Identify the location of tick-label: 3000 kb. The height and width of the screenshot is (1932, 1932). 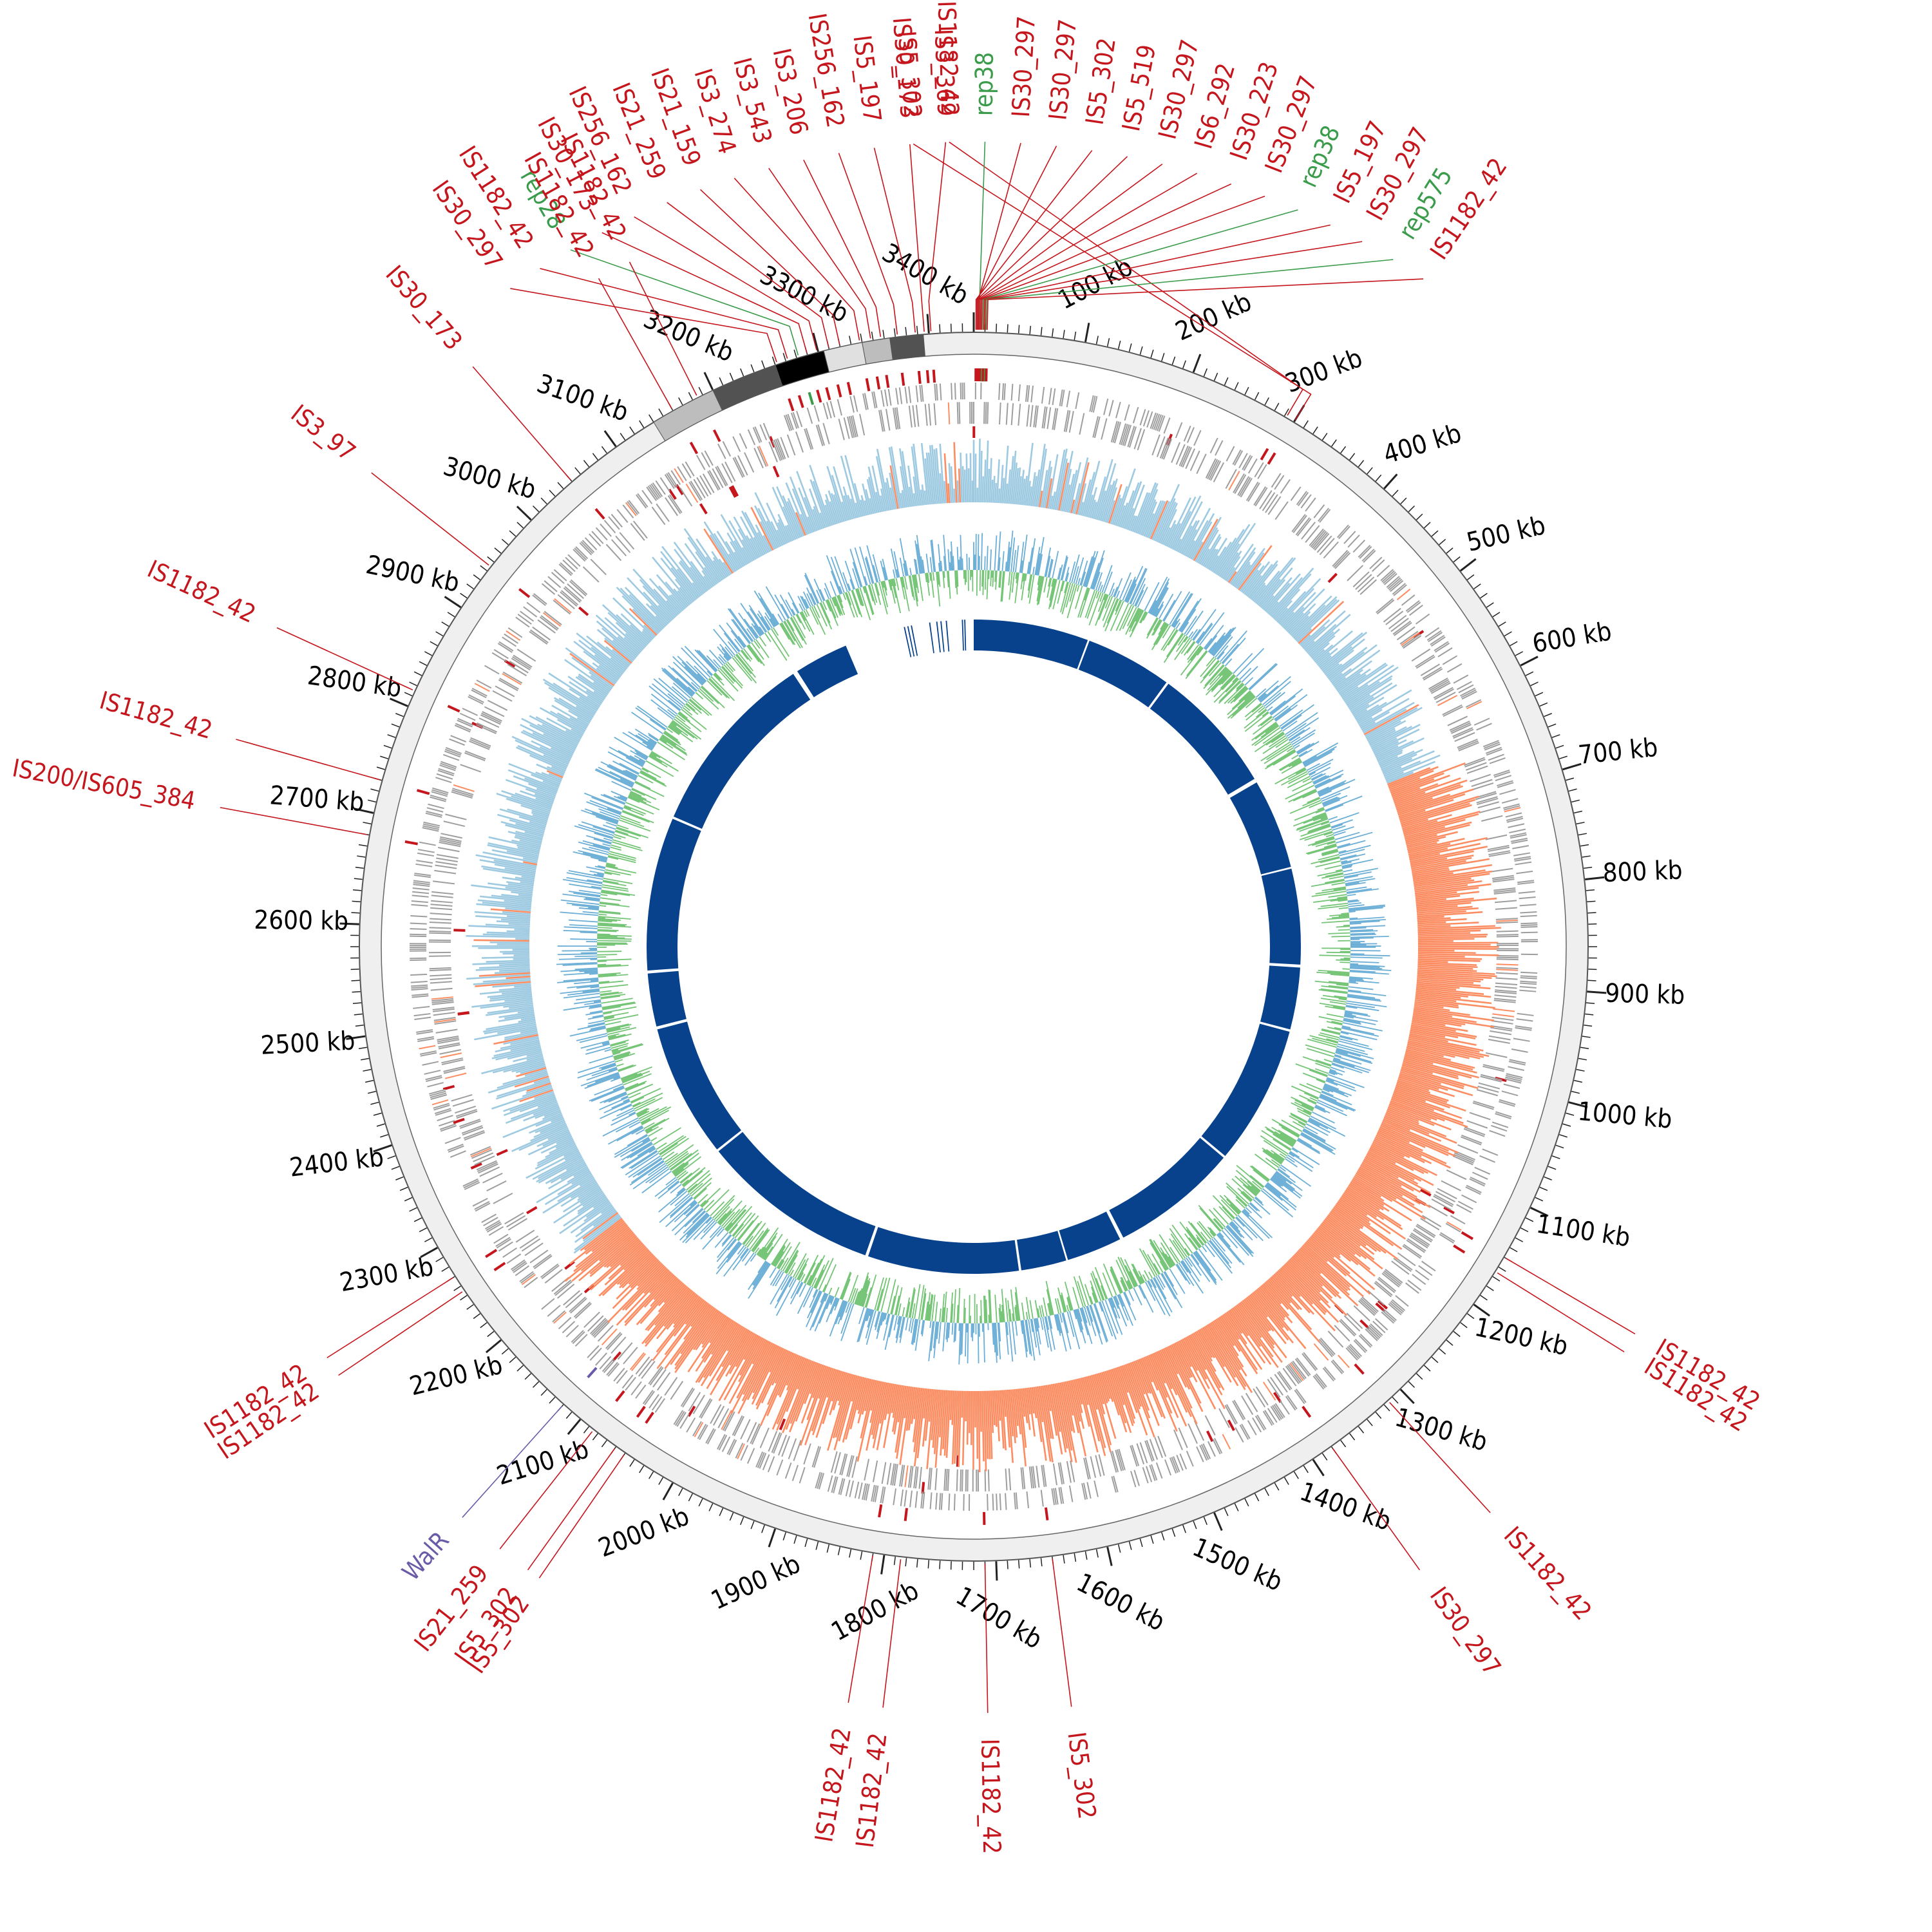
(490, 478).